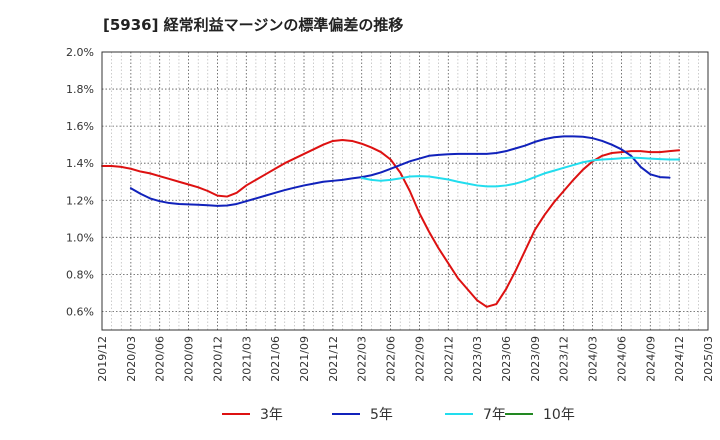 This screenshot has width=720, height=440. Describe the element at coordinates (160, 359) in the screenshot. I see `x-tick-label: 2020/06` at that location.